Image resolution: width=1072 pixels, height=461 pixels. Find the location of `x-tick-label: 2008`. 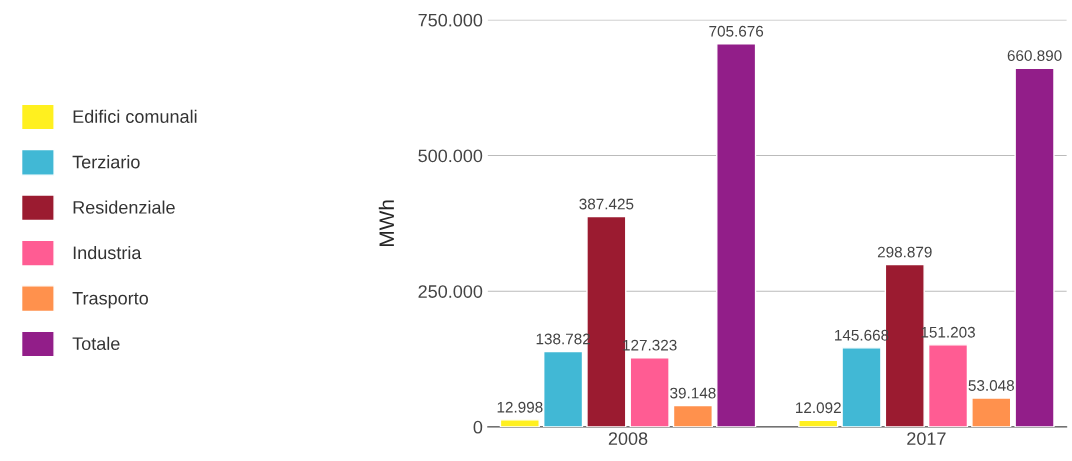

x-tick-label: 2008 is located at coordinates (628, 439).